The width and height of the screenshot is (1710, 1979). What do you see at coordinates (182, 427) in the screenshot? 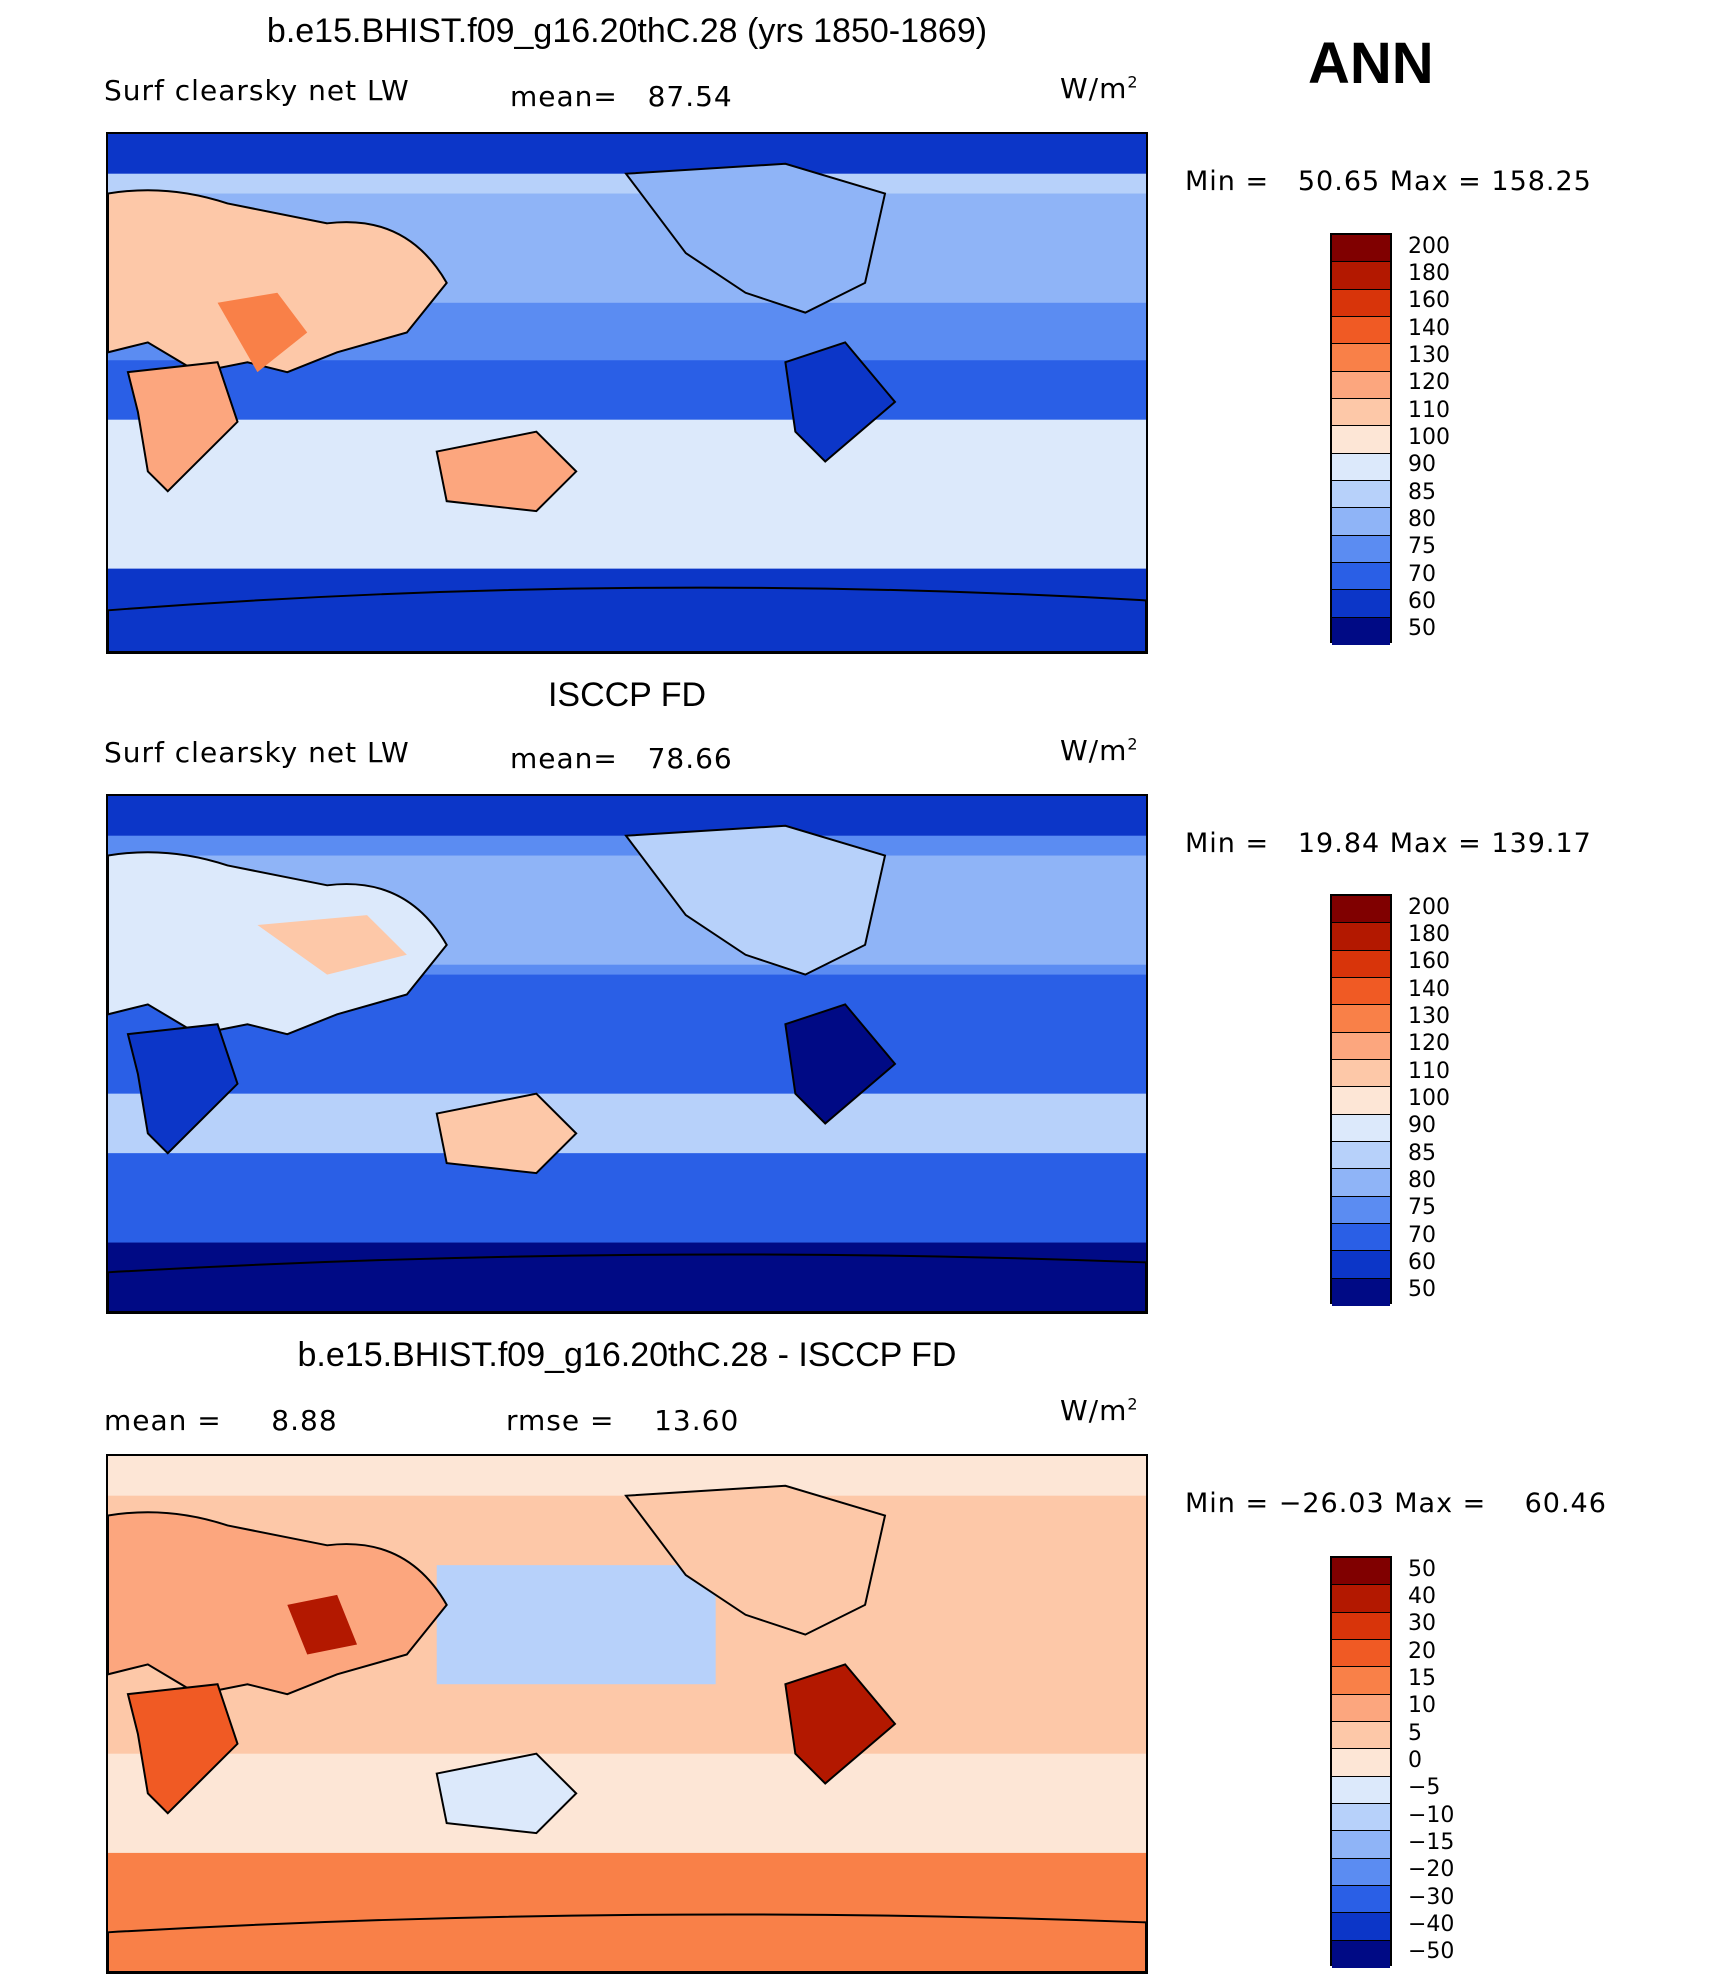
I see `panel1-africa` at bounding box center [182, 427].